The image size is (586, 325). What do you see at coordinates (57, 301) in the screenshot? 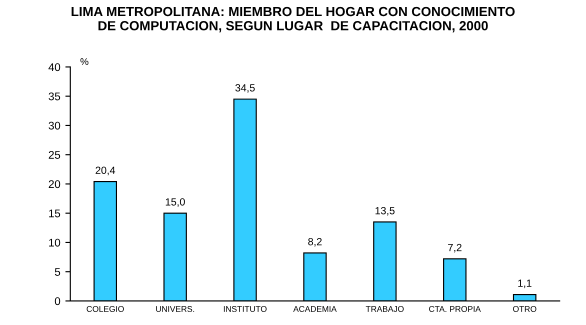
I see `y-tick-label: 0` at bounding box center [57, 301].